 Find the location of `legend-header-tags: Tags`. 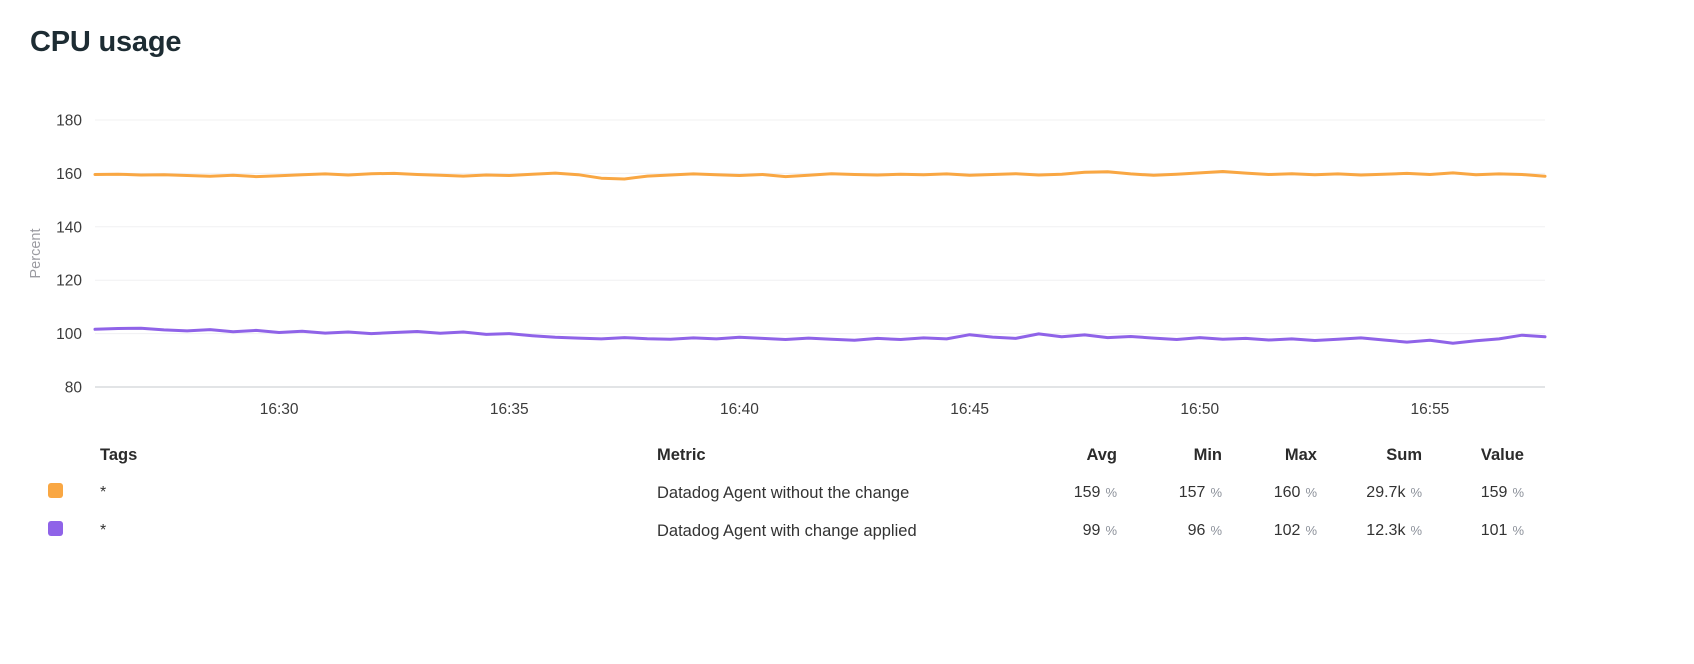

legend-header-tags: Tags is located at coordinates (119, 454).